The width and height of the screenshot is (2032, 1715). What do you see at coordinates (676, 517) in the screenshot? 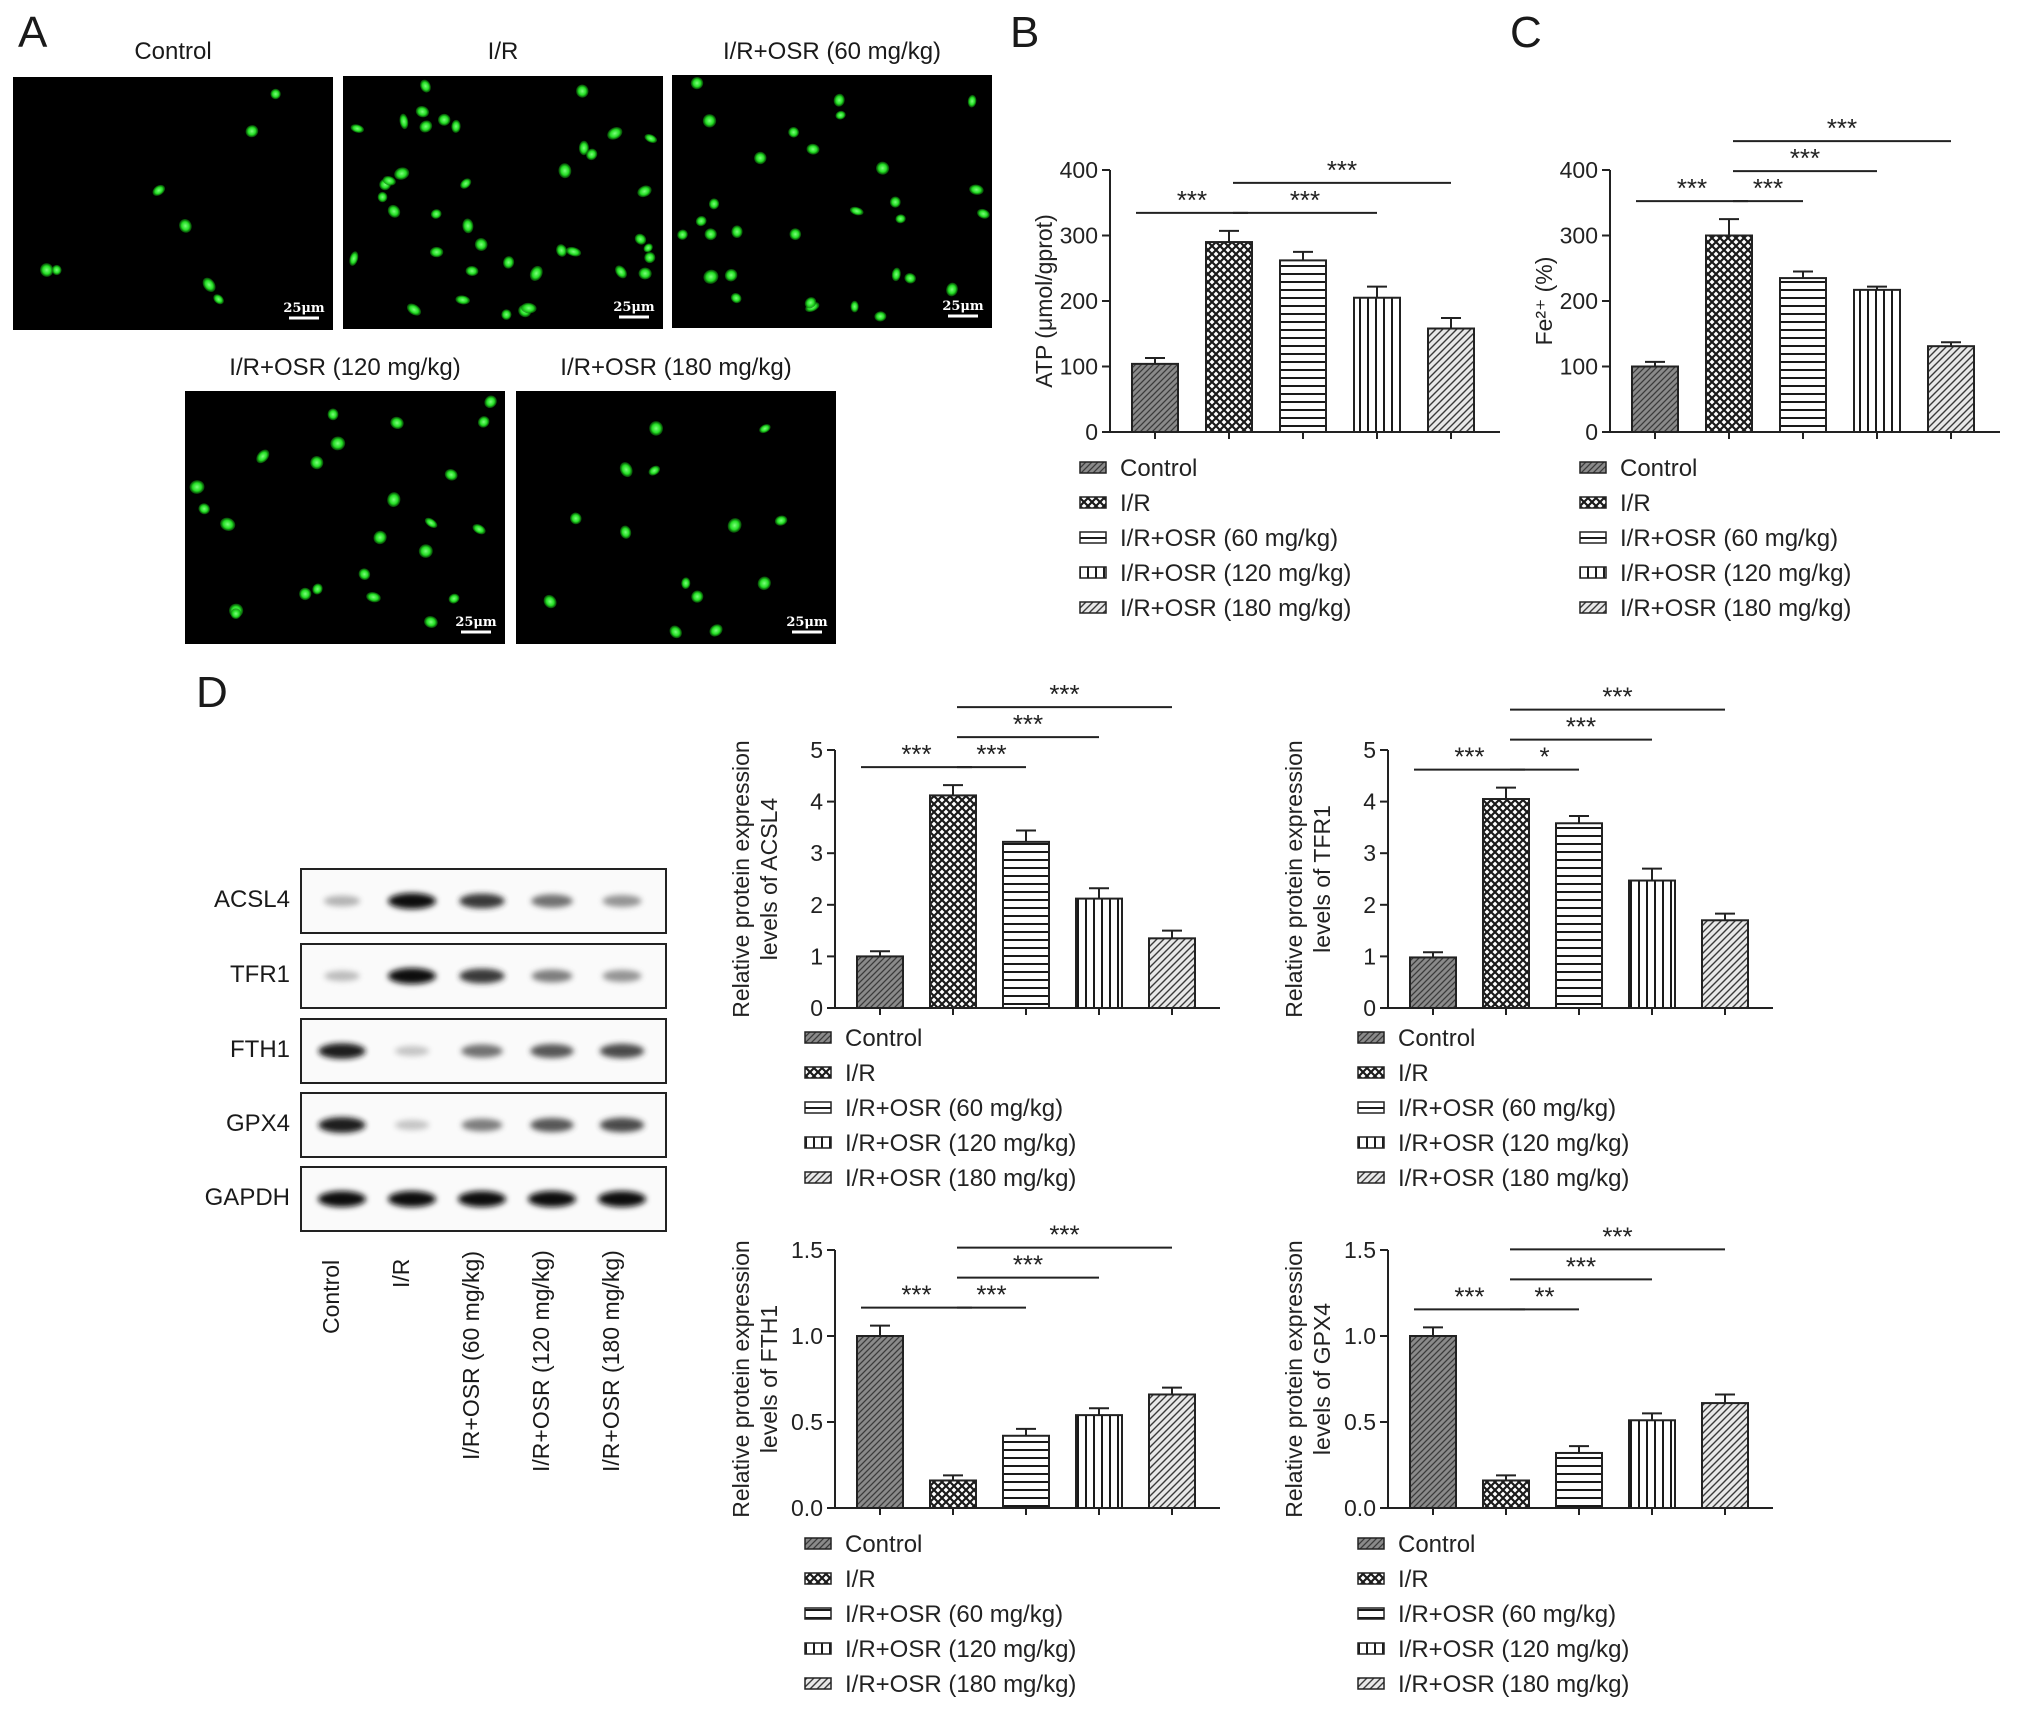
I see `micrograph-osr180: 25μm` at bounding box center [676, 517].